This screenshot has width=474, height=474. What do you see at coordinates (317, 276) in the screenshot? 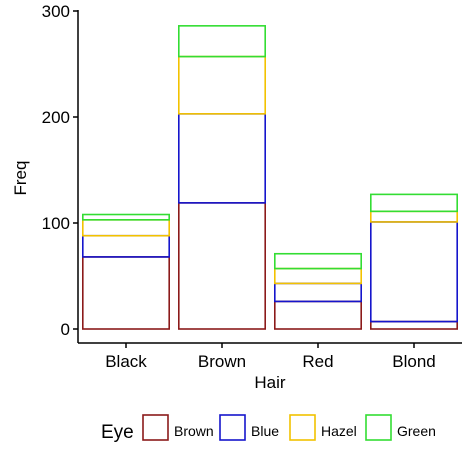
I see `bar-red-hazel` at bounding box center [317, 276].